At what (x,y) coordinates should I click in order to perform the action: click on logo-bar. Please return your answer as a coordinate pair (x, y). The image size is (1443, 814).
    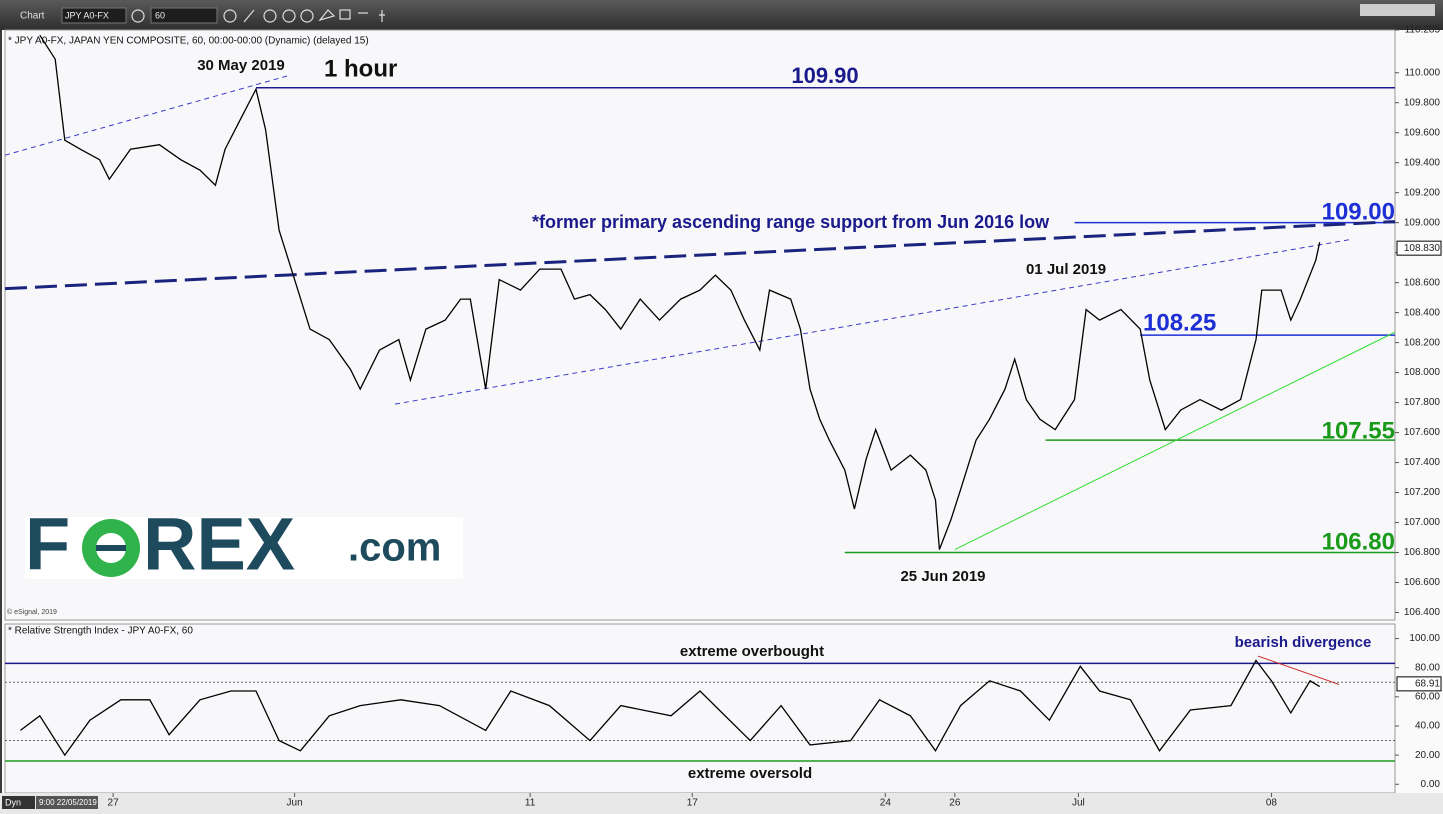
    Looking at the image, I should click on (111, 548).